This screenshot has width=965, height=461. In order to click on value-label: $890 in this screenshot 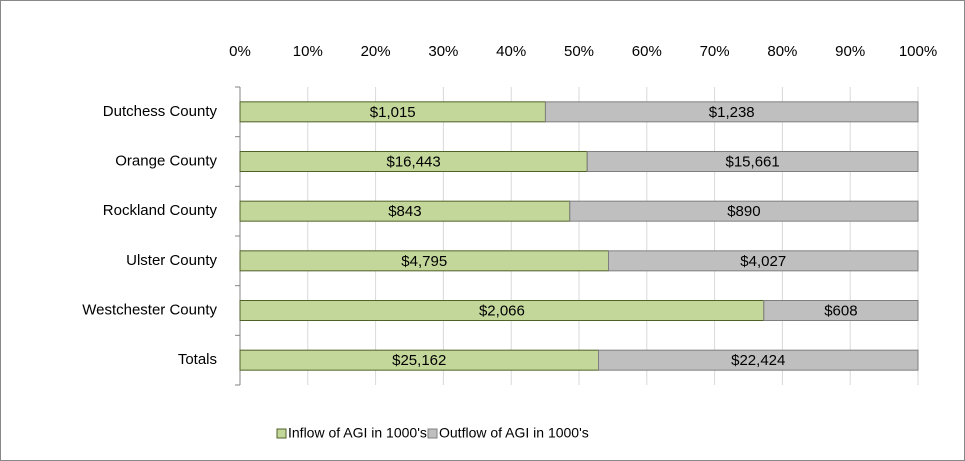, I will do `click(743, 211)`.